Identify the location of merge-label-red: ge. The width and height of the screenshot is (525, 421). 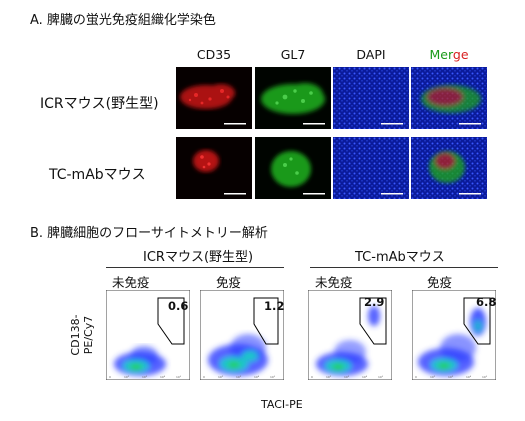
(460, 54).